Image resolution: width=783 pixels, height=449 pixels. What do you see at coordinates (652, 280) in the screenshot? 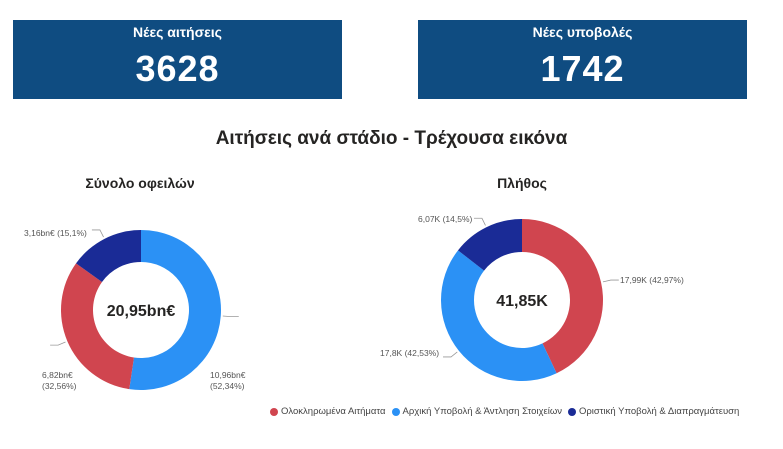
I see `data-label: 17,99K (42,97%)` at bounding box center [652, 280].